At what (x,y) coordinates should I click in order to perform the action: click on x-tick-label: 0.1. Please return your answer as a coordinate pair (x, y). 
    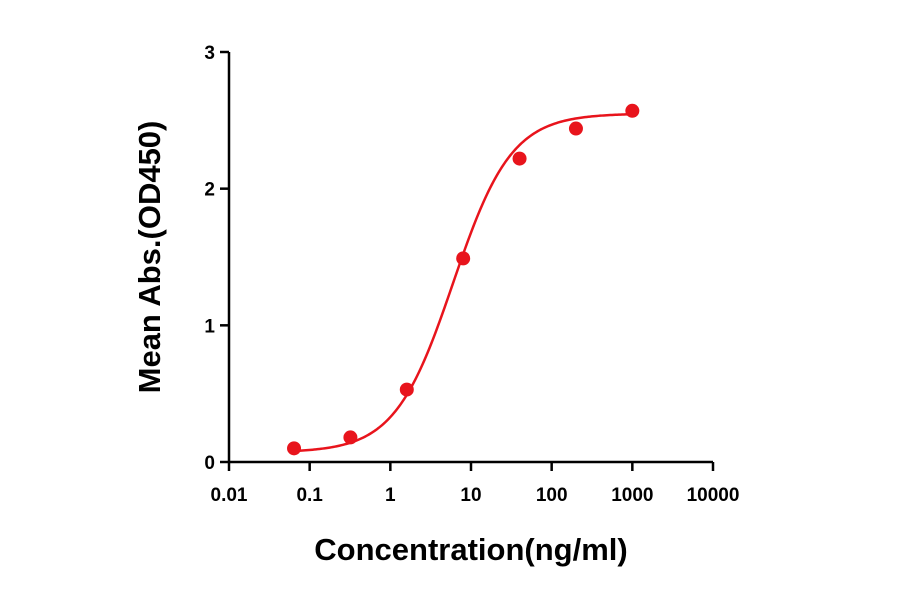
    Looking at the image, I should click on (309, 495).